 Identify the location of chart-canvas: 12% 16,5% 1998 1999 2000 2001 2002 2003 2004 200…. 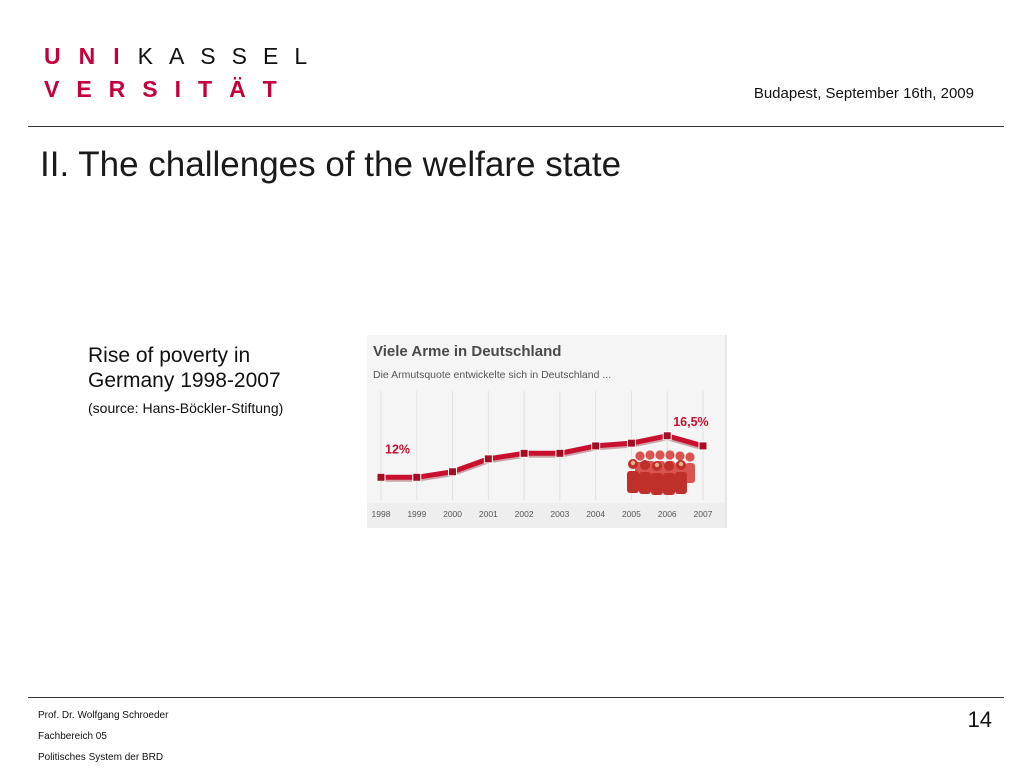
(546, 459).